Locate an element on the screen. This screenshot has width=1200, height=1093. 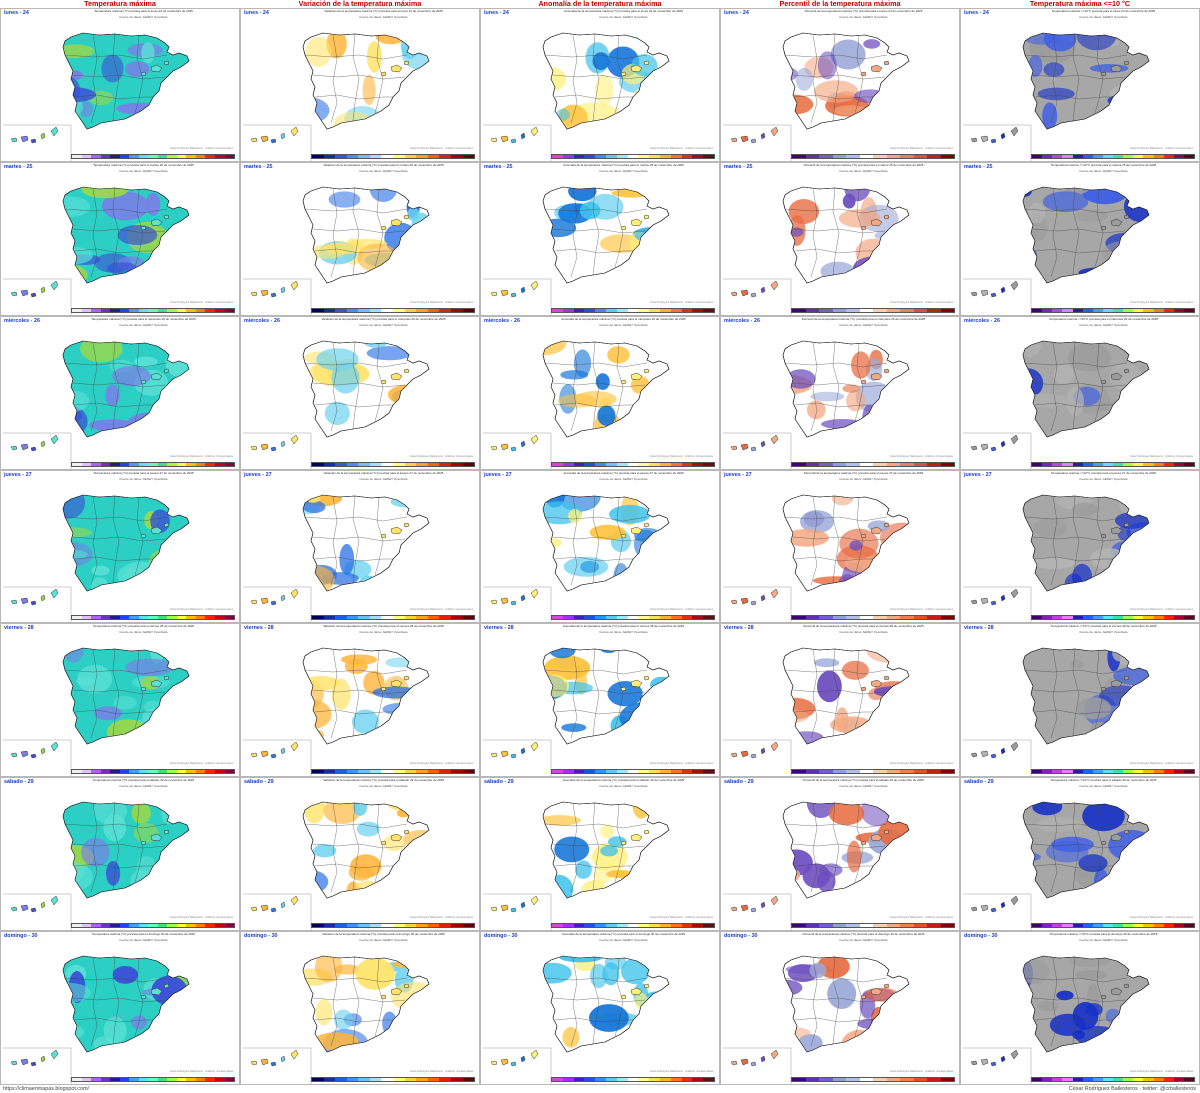
day-label: sábado - 29 is located at coordinates (259, 782).